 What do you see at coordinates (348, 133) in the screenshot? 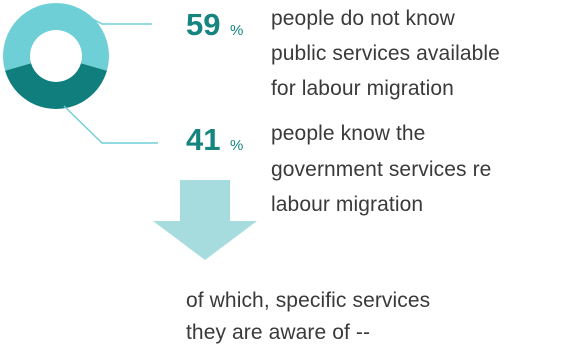
I see `slice-2-label-line-1: people know the` at bounding box center [348, 133].